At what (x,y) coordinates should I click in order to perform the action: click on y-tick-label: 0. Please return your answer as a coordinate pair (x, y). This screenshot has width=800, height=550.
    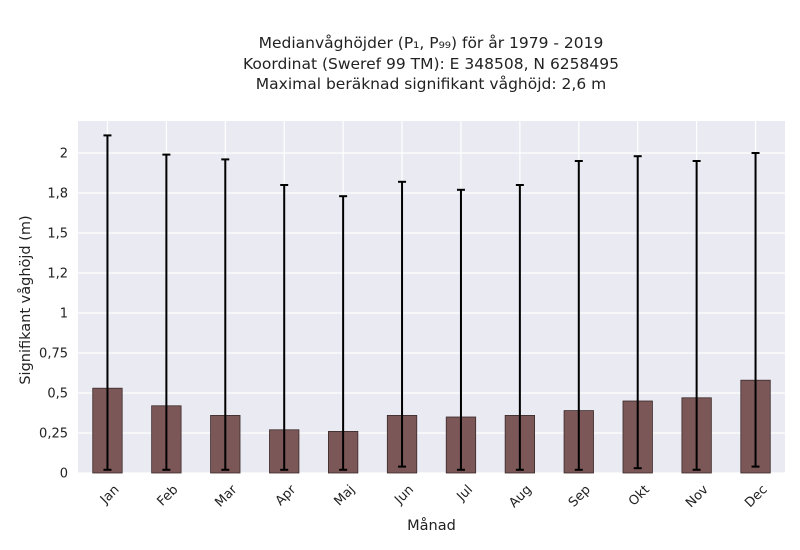
    Looking at the image, I should click on (64, 474).